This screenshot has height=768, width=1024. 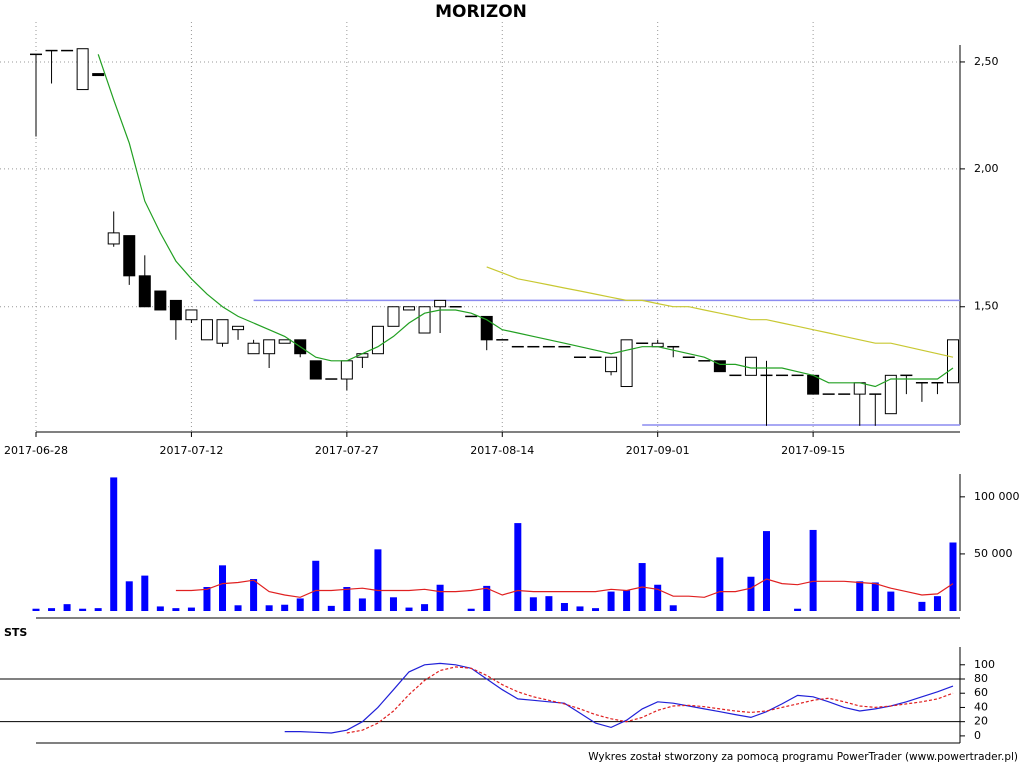 I want to click on x-tick-label: 2017-07-12, so click(x=191, y=450).